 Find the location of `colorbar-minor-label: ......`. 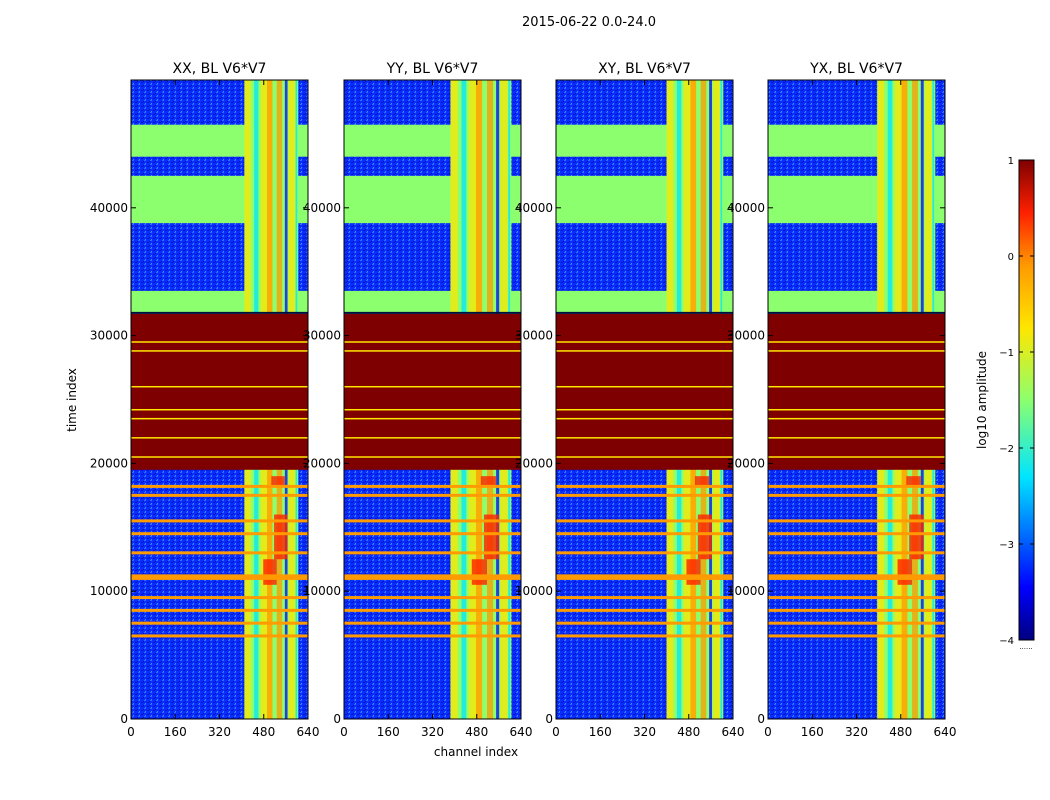

colorbar-minor-label: ...... is located at coordinates (1025, 647).